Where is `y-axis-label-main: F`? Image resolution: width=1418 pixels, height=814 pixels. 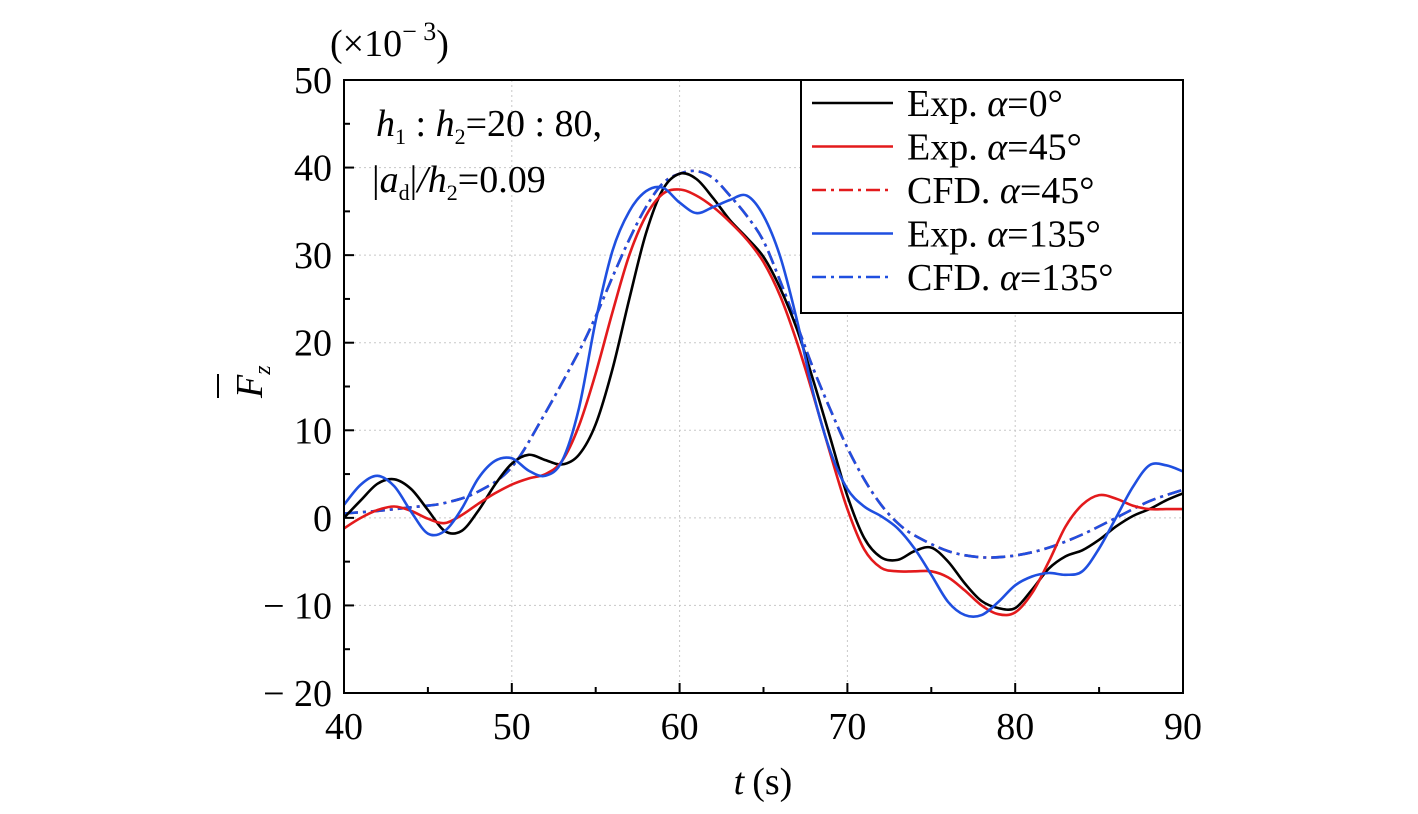 y-axis-label-main: F is located at coordinates (250, 386).